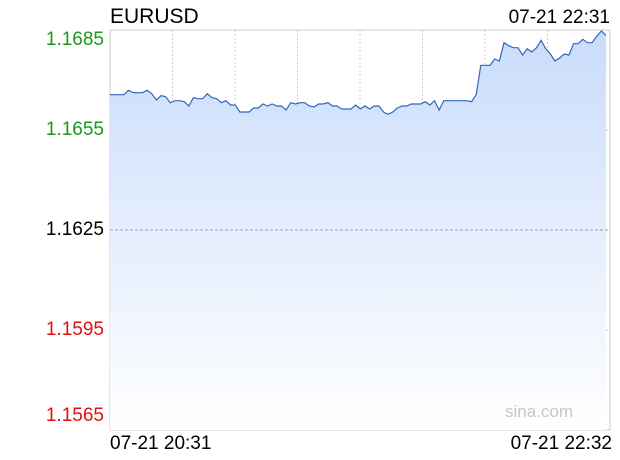 This screenshot has width=620, height=460. What do you see at coordinates (74, 415) in the screenshot?
I see `y-tick-label: 1.1565` at bounding box center [74, 415].